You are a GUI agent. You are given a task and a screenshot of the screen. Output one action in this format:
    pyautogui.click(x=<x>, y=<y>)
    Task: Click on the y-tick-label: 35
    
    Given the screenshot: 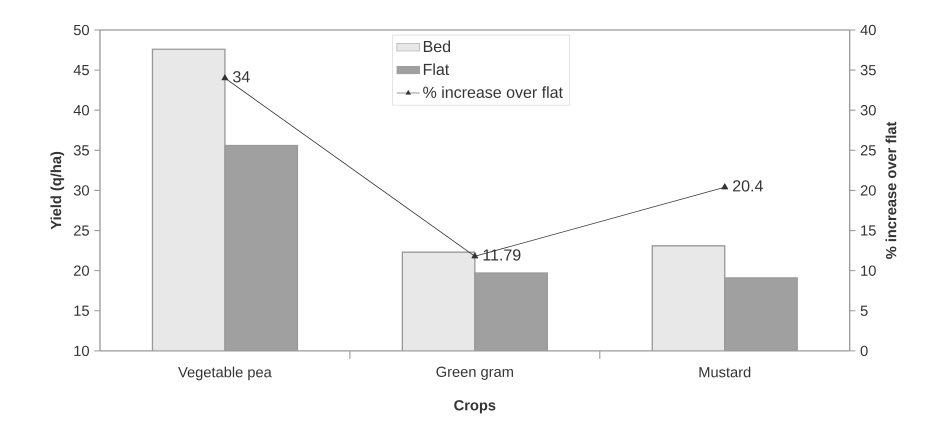 What is the action you would take?
    pyautogui.click(x=81, y=150)
    